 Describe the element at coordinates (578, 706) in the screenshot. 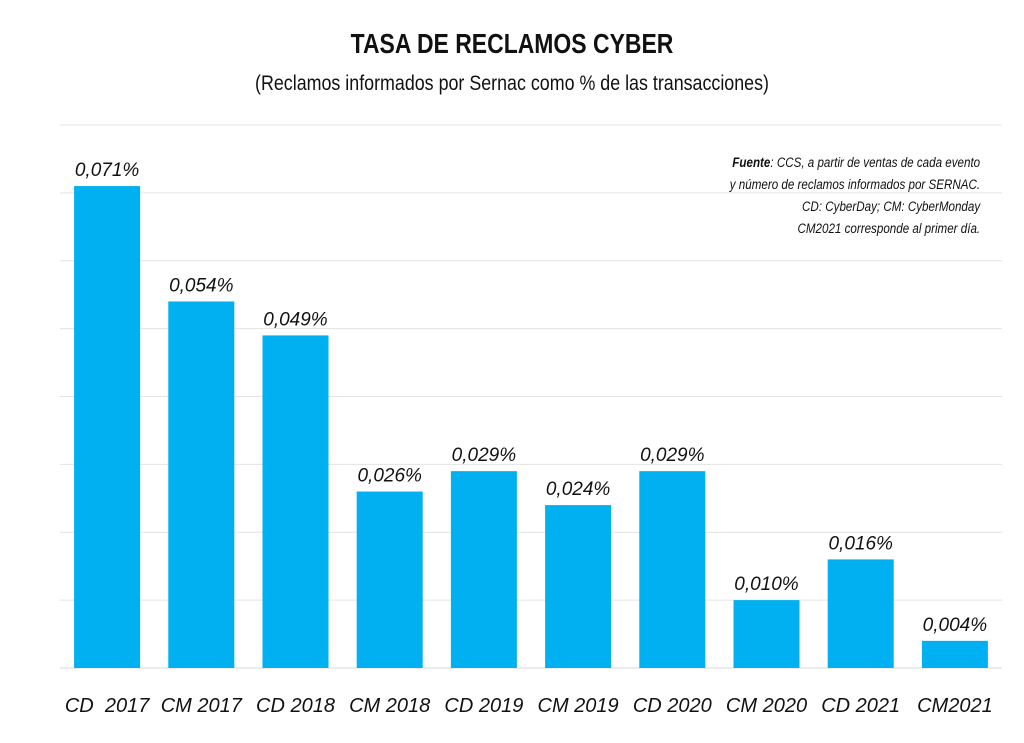

I see `x-tick-label-5: CM 2019` at that location.